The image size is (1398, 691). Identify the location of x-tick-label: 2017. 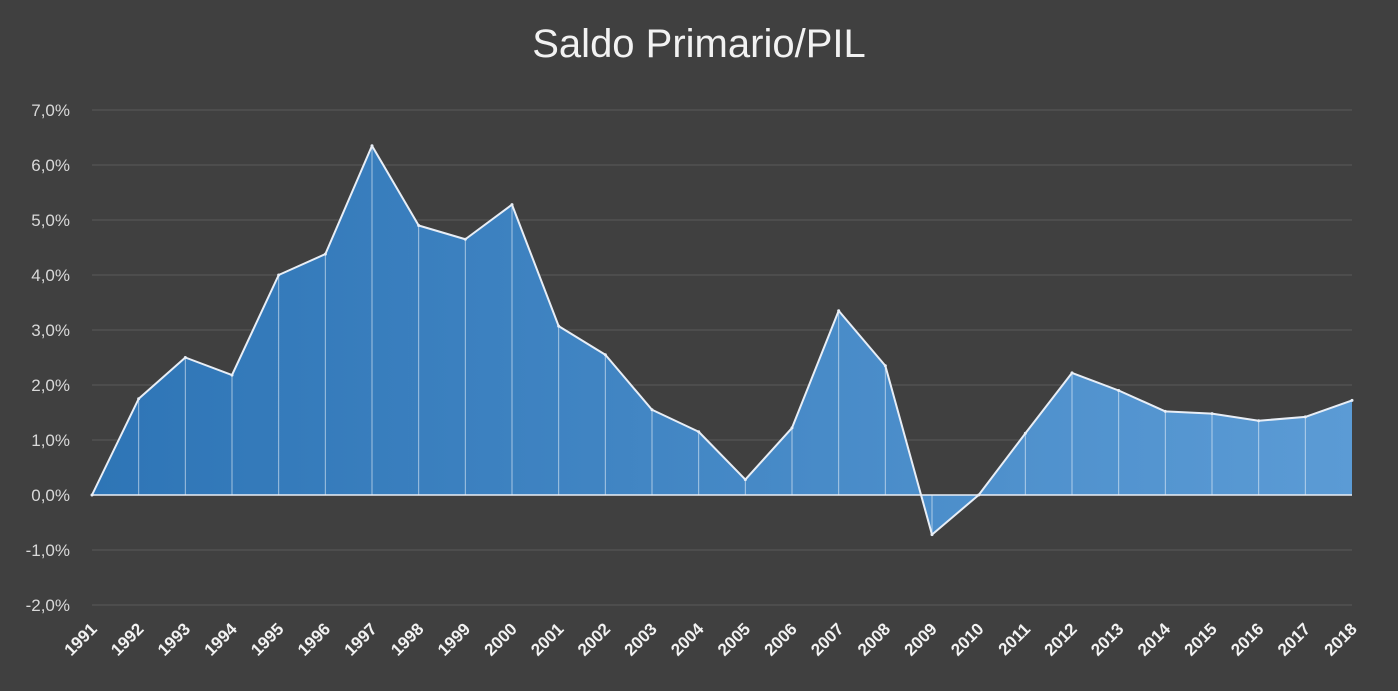
(1294, 639).